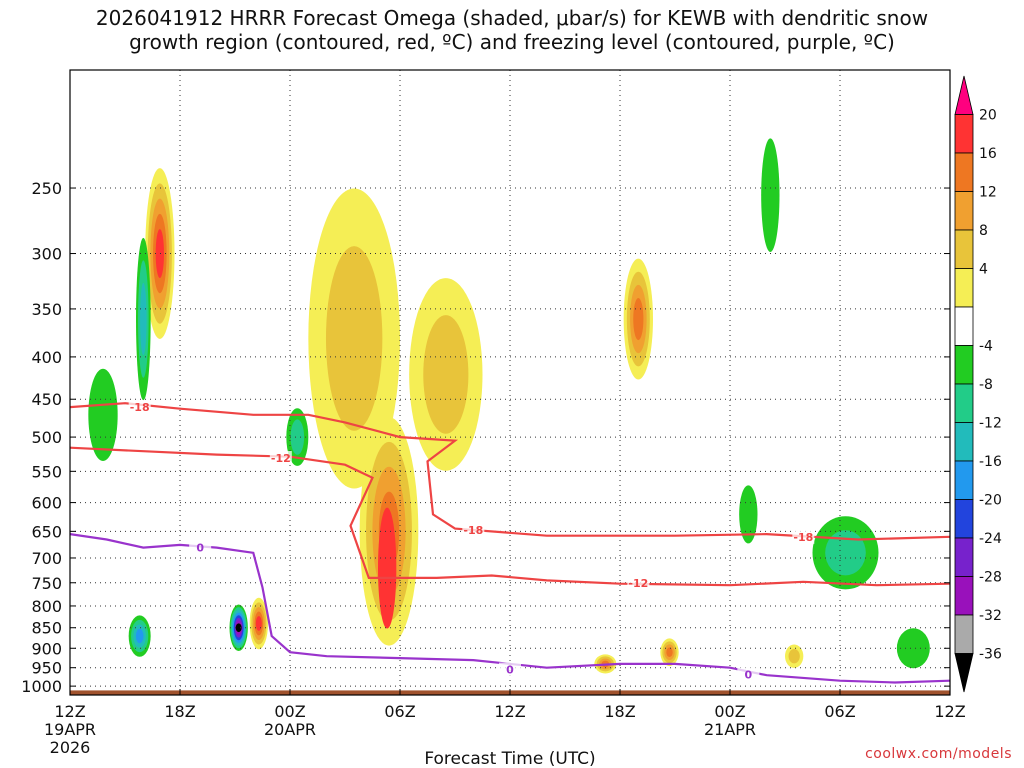 Image resolution: width=1024 pixels, height=768 pixels. Describe the element at coordinates (990, 501) in the screenshot. I see `colorbar-label: -20` at that location.